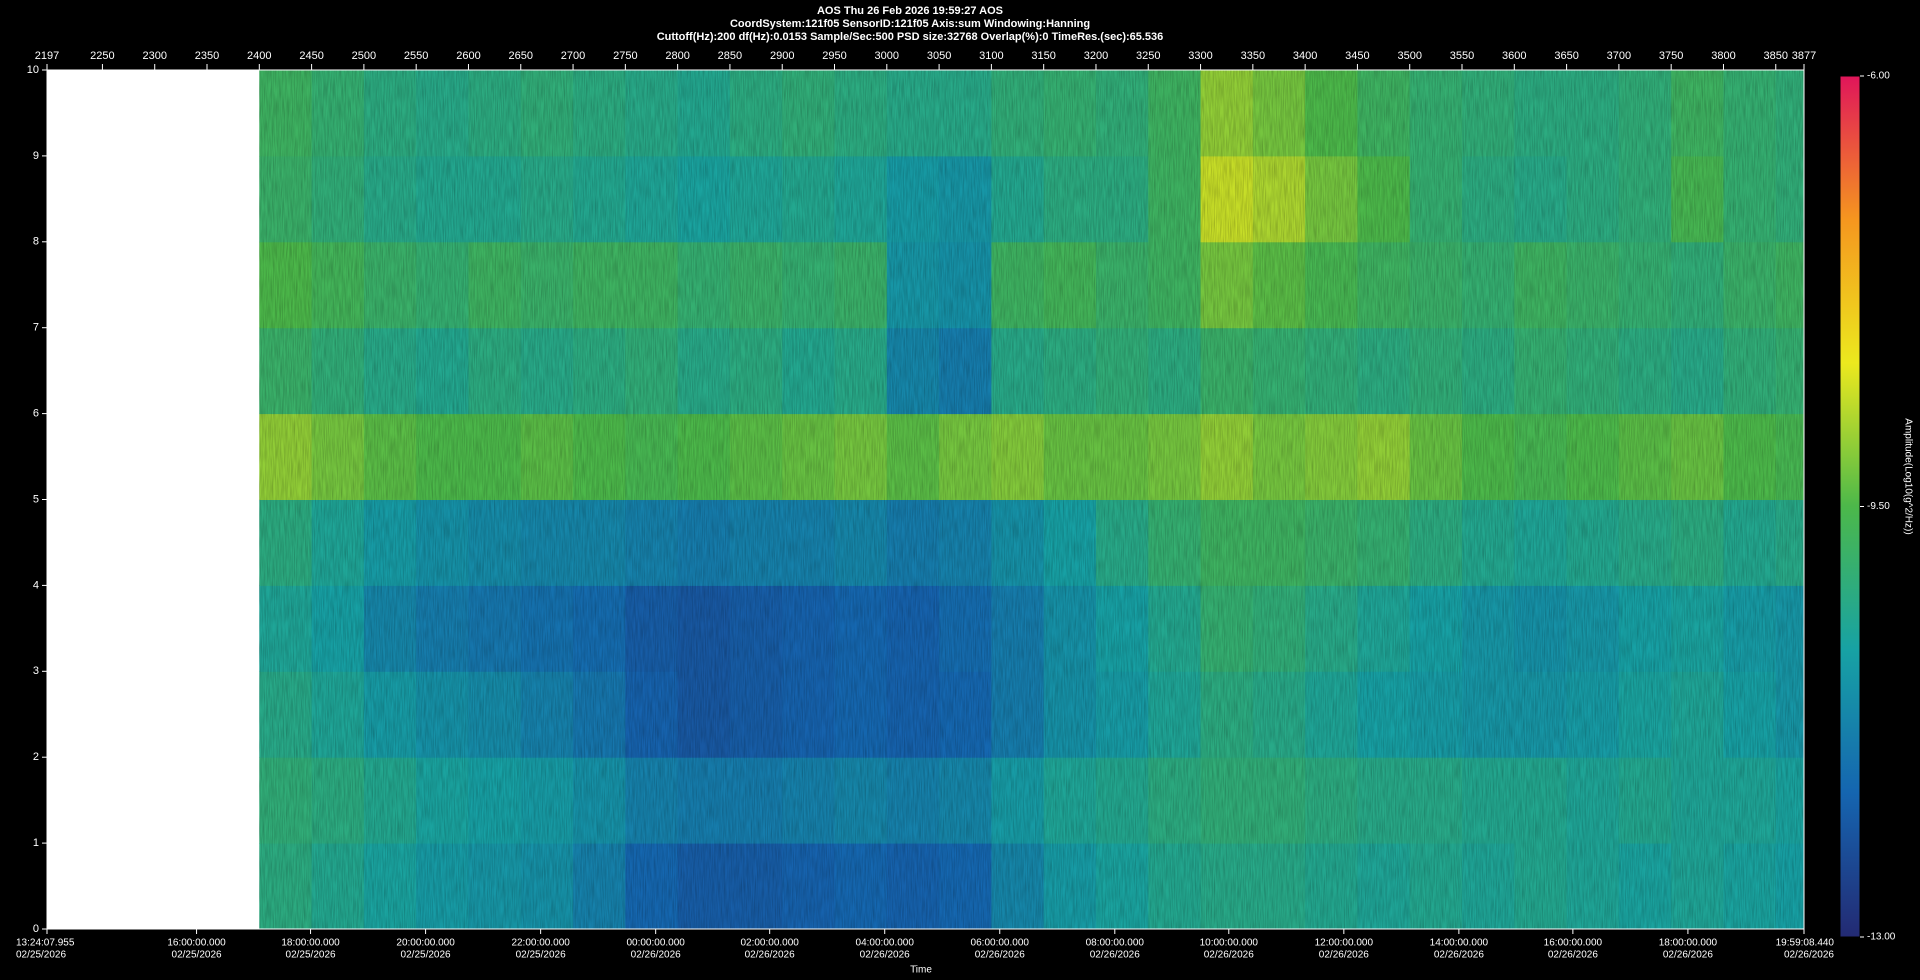 This screenshot has height=980, width=1920. I want to click on x-tick-label: 3600, so click(1514, 56).